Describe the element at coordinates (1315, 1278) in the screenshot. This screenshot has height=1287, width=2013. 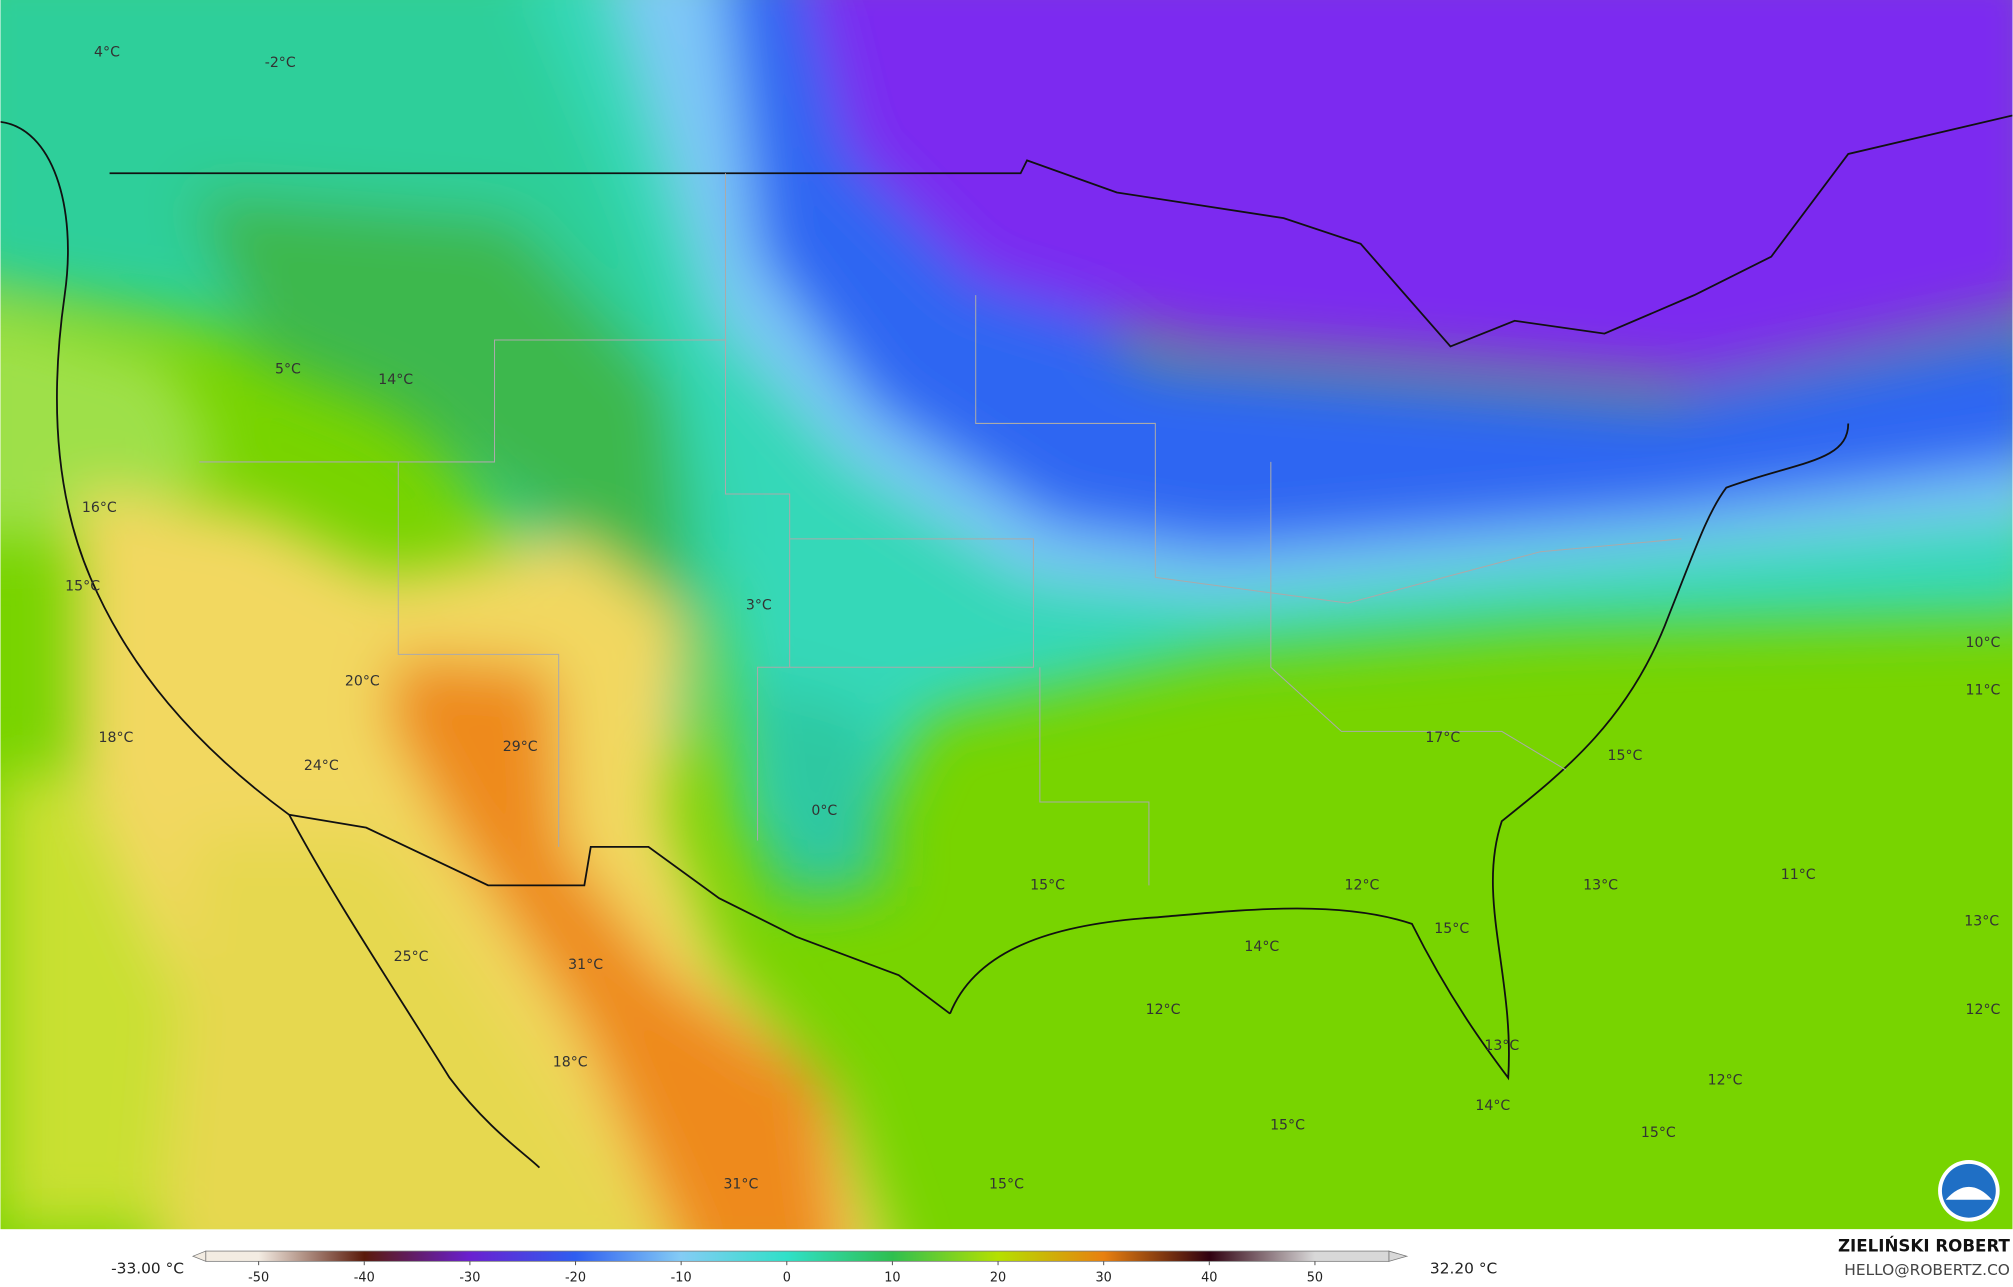
I see `colorbar-tick-label: 50` at that location.